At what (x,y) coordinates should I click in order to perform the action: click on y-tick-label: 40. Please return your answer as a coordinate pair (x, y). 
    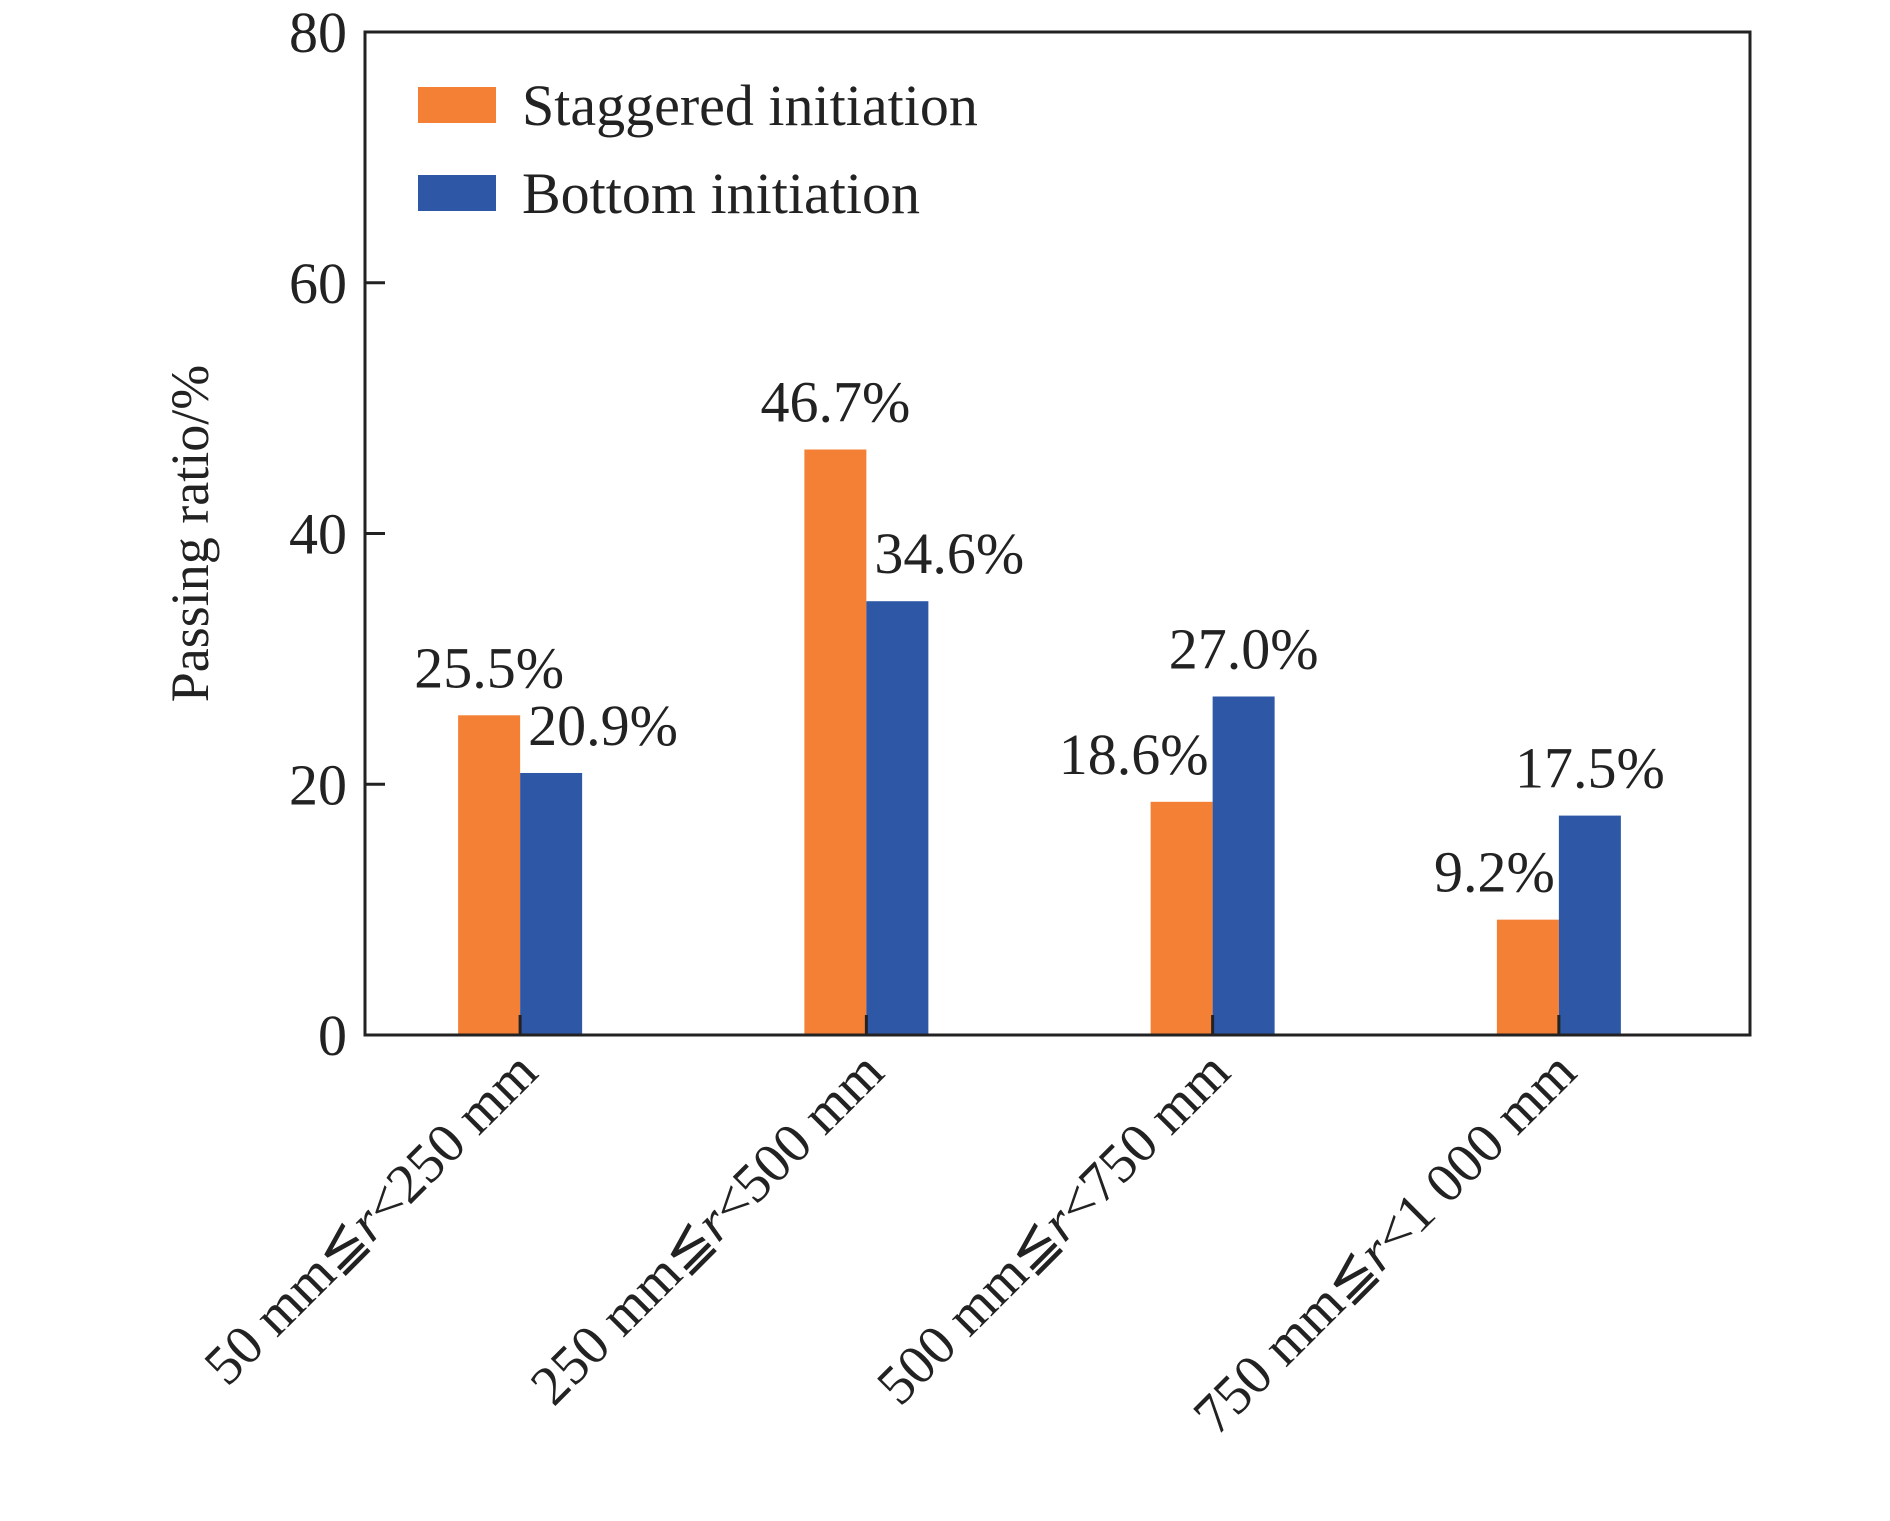
    Looking at the image, I should click on (318, 534).